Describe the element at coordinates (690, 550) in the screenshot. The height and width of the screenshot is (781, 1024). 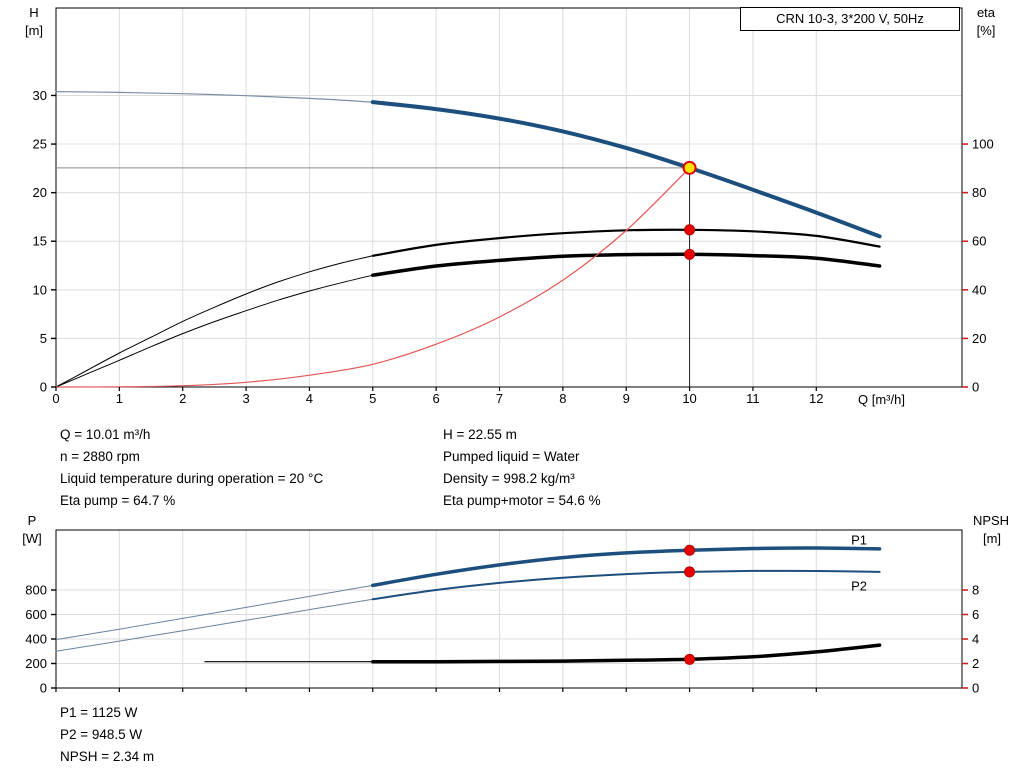
I see `p1-point` at that location.